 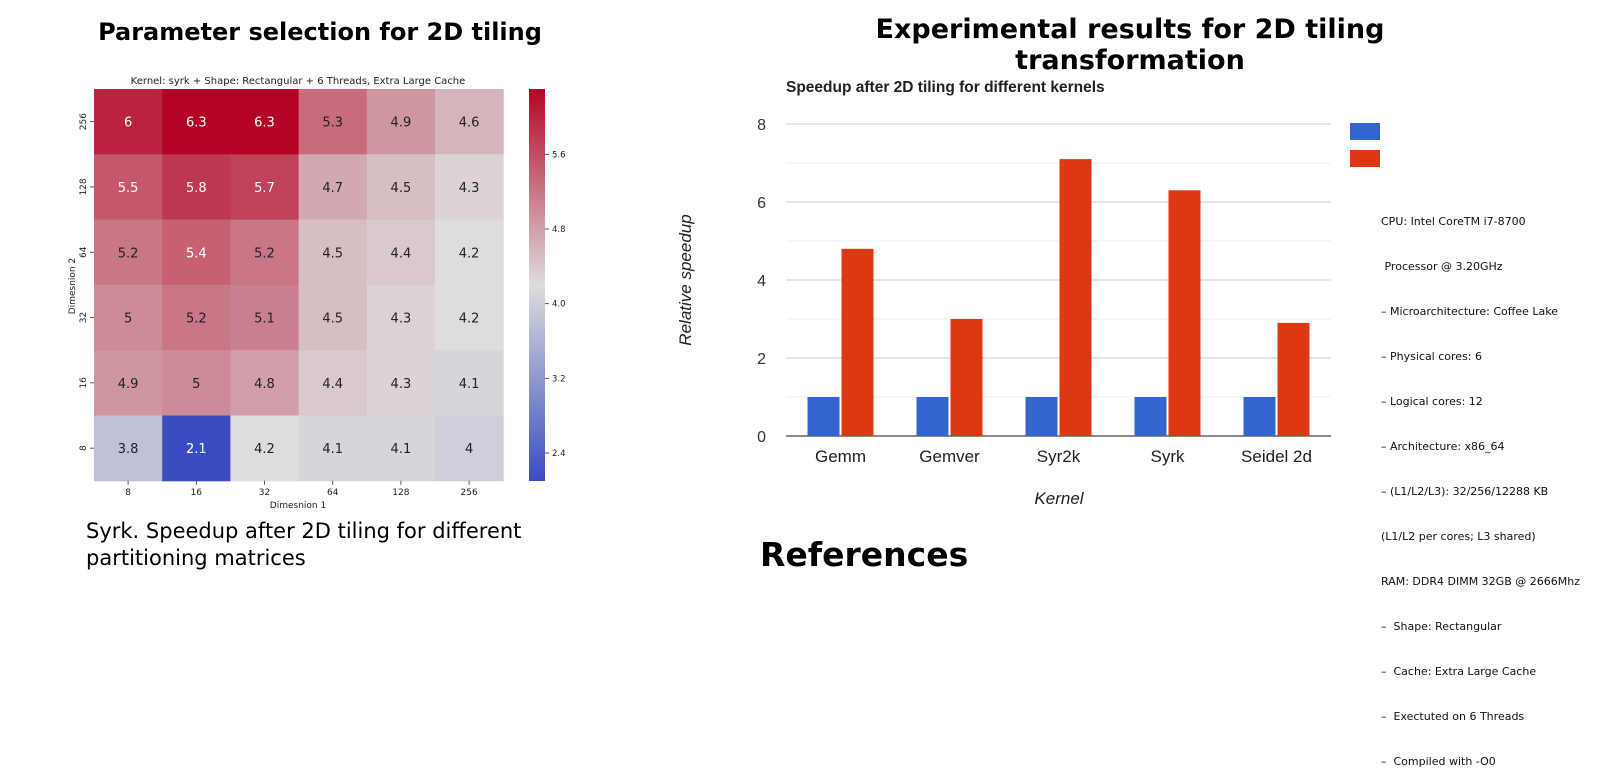 I want to click on bar-chart-xlabel: Kernel, so click(x=1059, y=498).